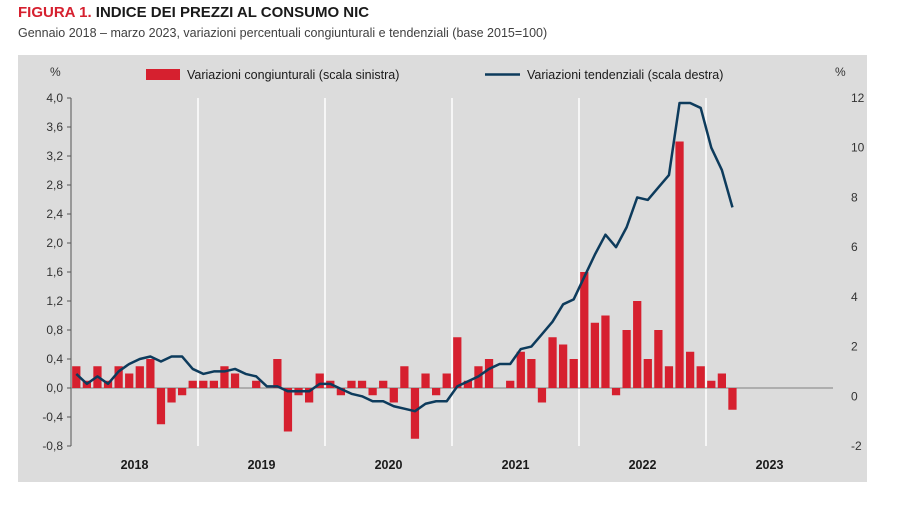  Describe the element at coordinates (54, 301) in the screenshot. I see `left-tick-label: 1,2` at that location.